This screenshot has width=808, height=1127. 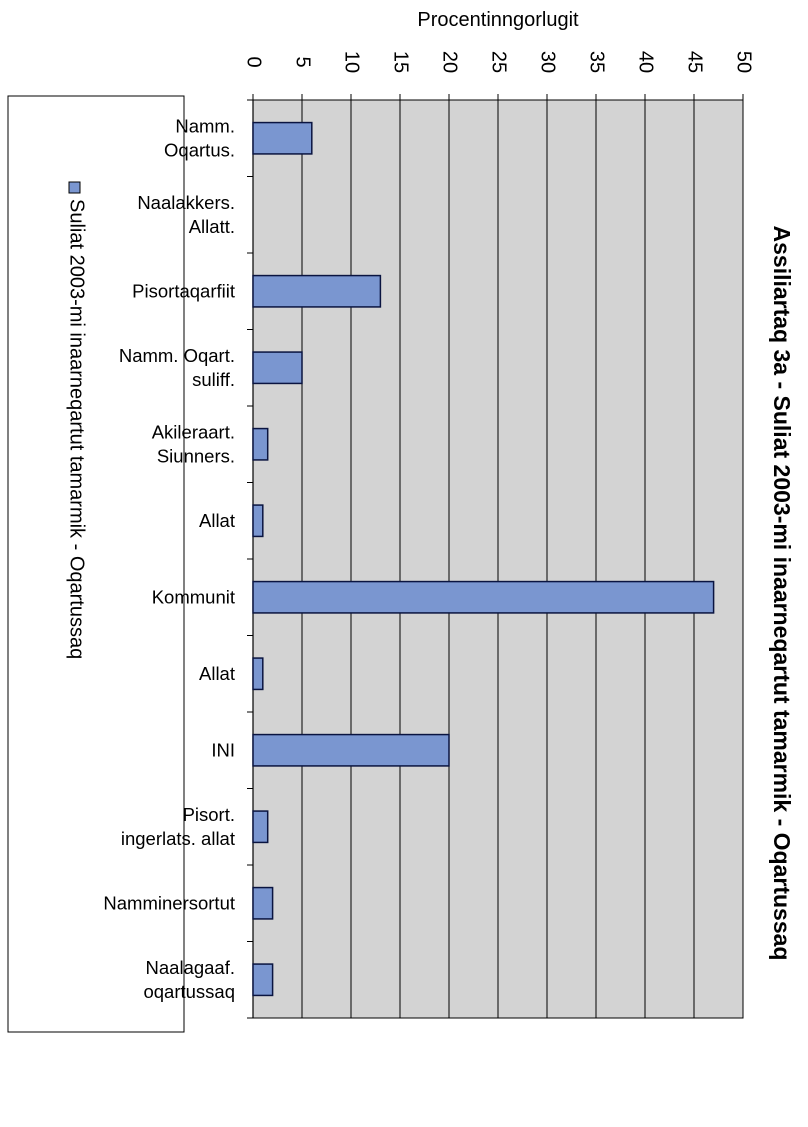 I want to click on x-tick-label: 5, so click(x=303, y=61).